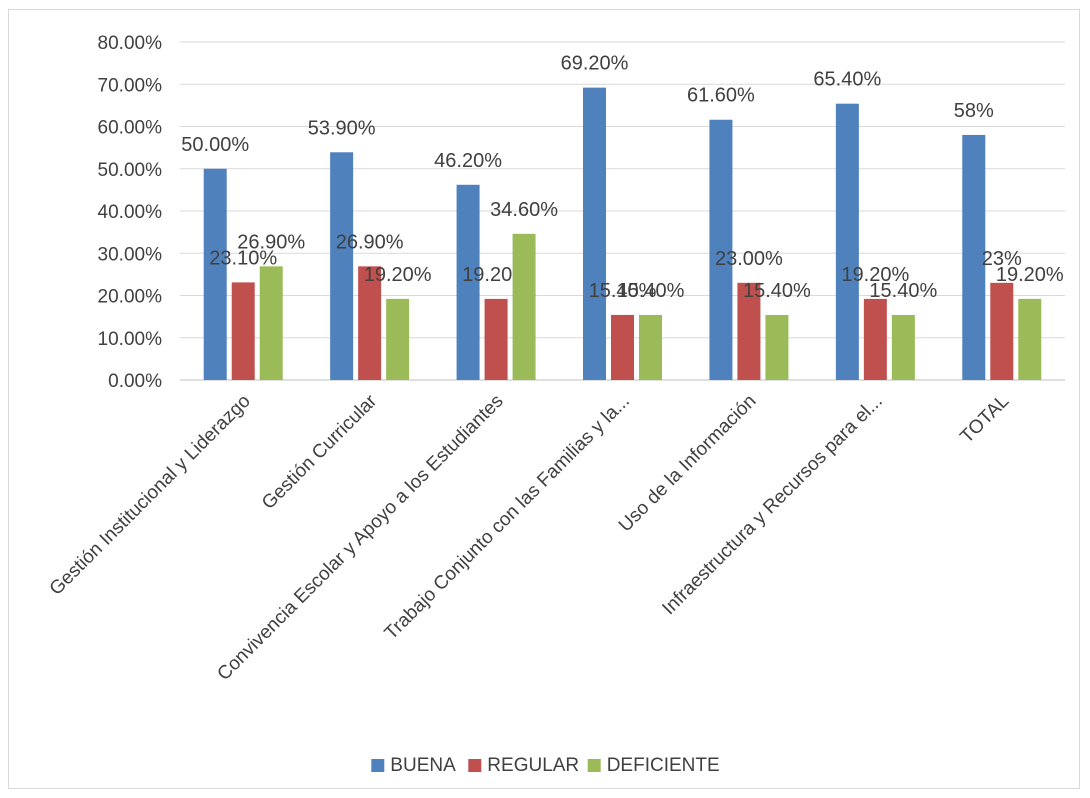  What do you see at coordinates (721, 96) in the screenshot?
I see `data-label-buena: 61.60%` at bounding box center [721, 96].